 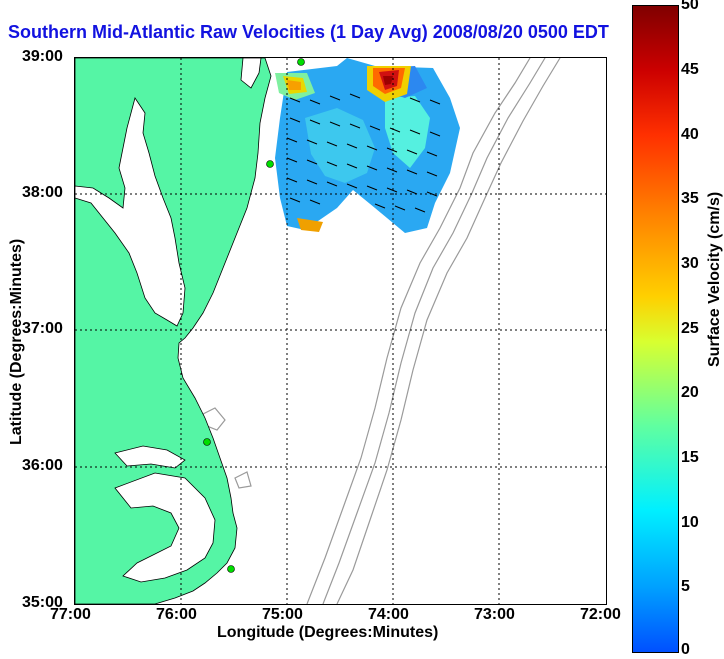 I want to click on y-tick-label: 38:00, so click(x=42, y=192).